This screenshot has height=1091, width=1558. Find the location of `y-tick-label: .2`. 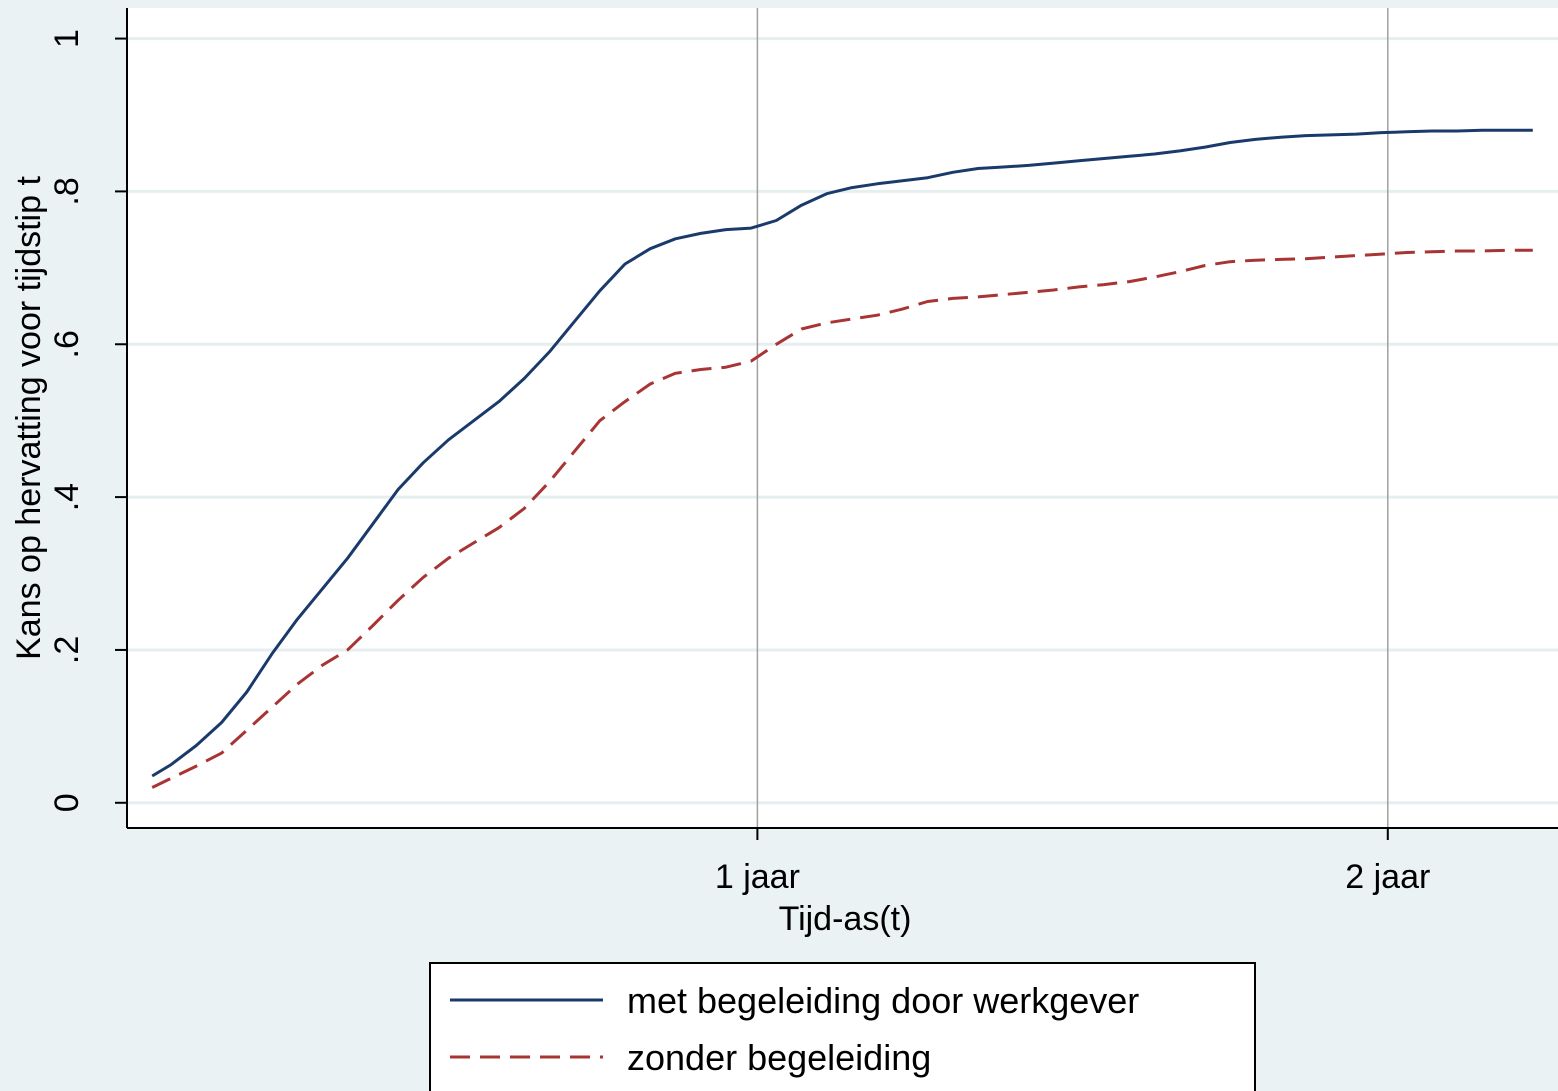

y-tick-label: .2 is located at coordinates (67, 650).